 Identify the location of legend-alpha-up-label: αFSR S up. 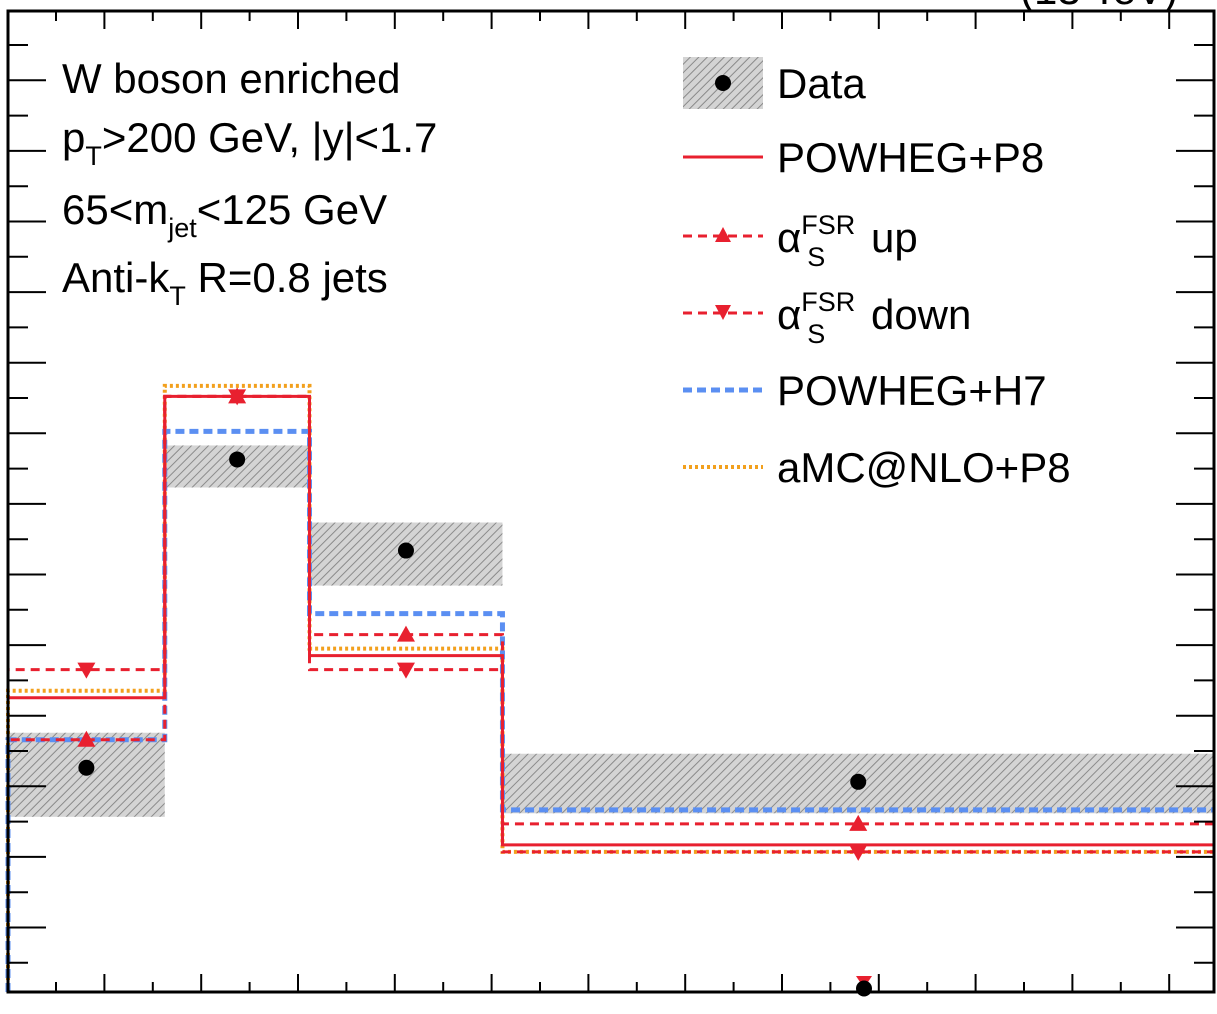
(847, 241).